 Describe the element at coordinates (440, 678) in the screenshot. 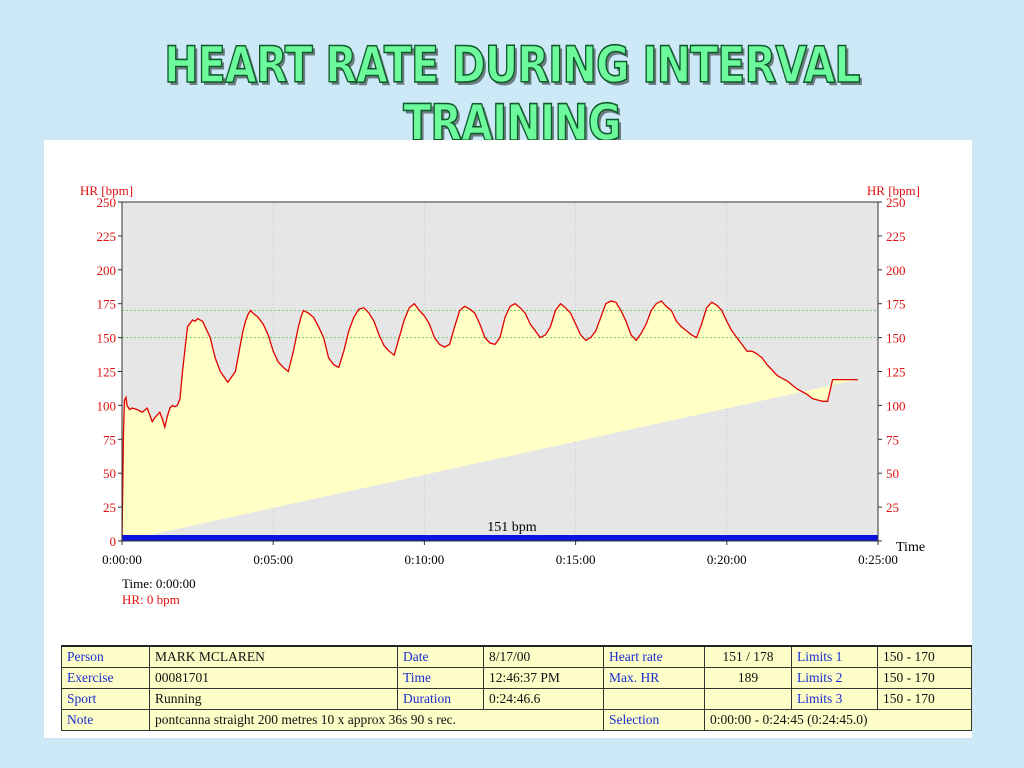

I see `info-label: Time` at that location.